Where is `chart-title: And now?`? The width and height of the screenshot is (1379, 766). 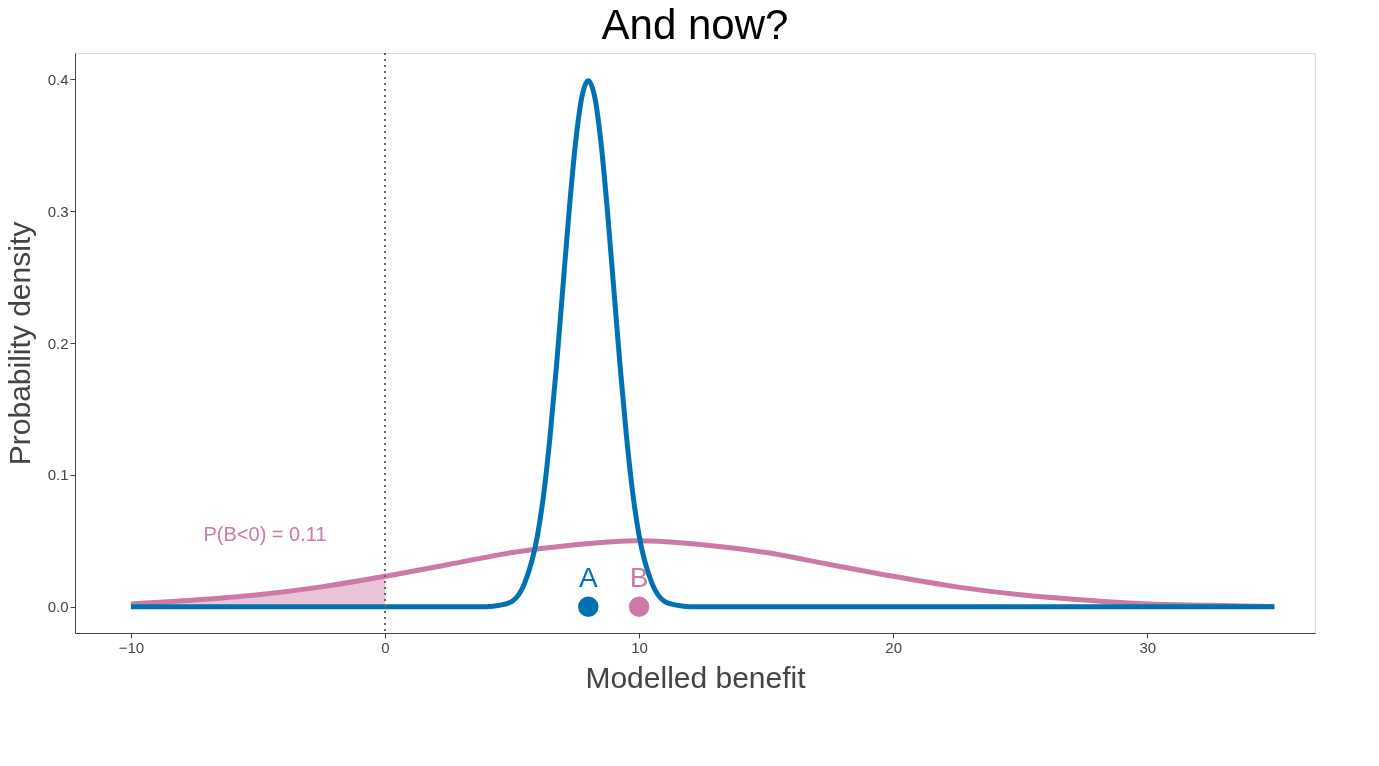 chart-title: And now? is located at coordinates (695, 24).